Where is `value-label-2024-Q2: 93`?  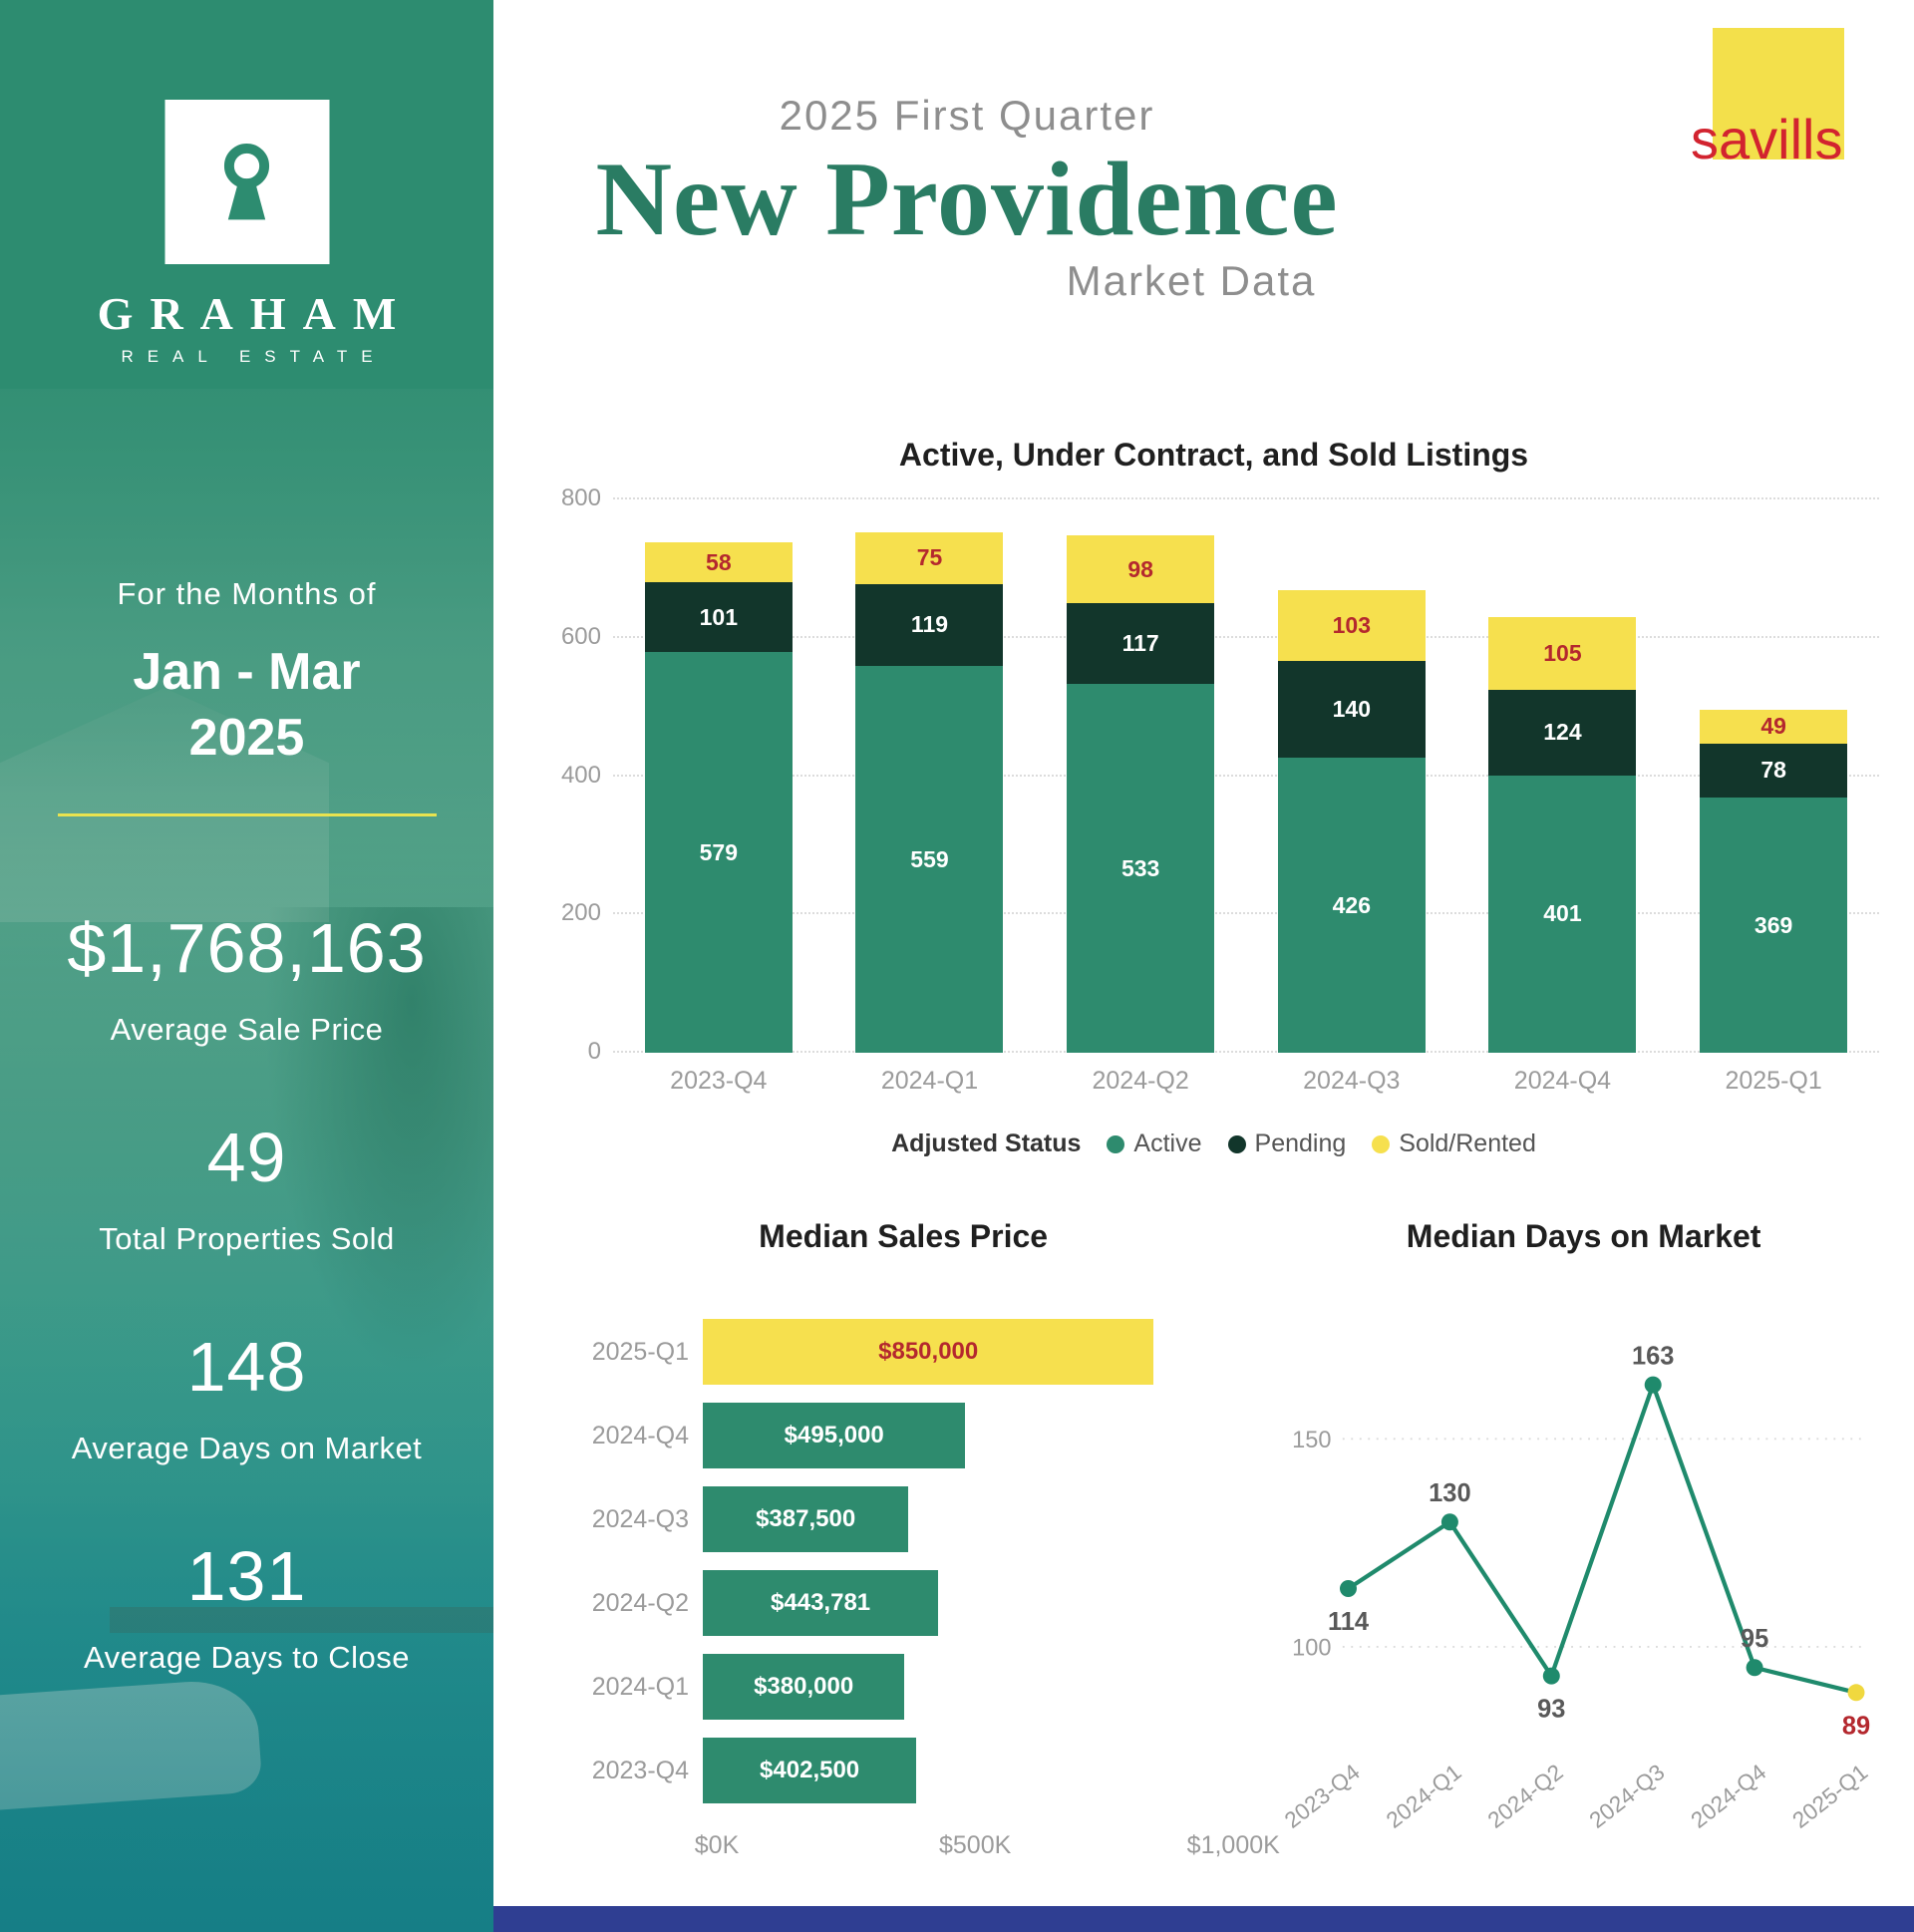
value-label-2024-Q2: 93 is located at coordinates (1551, 1710).